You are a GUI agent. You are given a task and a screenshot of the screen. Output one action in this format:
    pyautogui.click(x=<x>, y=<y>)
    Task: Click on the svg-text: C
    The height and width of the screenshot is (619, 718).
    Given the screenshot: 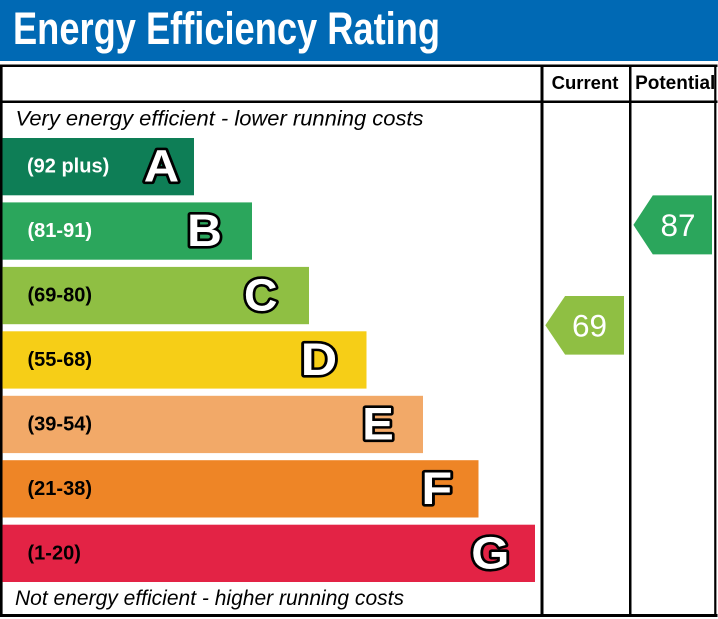 What is the action you would take?
    pyautogui.click(x=260, y=295)
    